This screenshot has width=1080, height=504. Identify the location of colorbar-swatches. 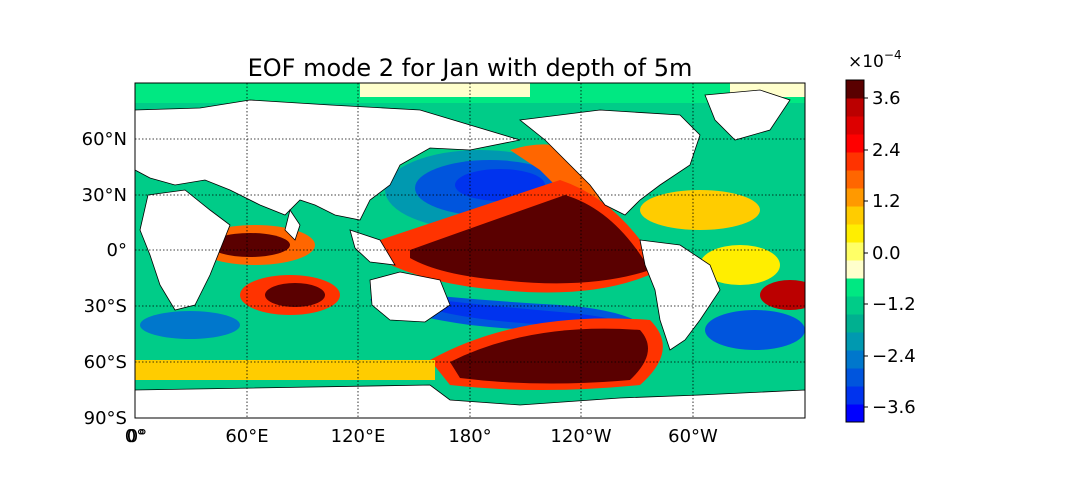
(855, 251).